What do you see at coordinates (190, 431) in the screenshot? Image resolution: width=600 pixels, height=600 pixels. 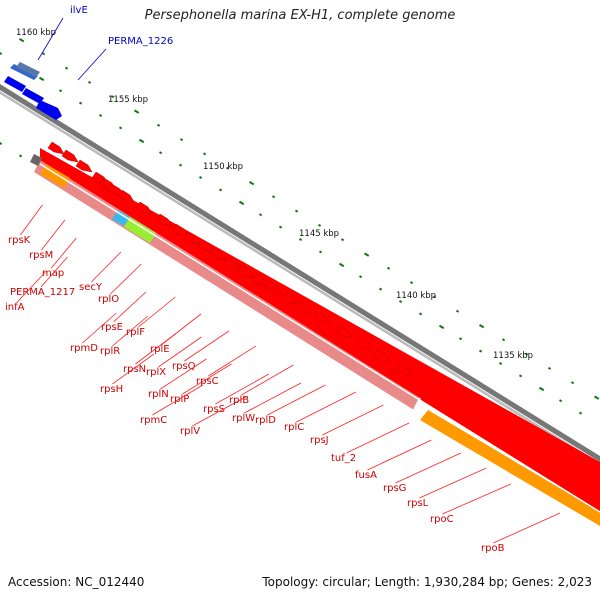 I see `gene-label: rplV` at bounding box center [190, 431].